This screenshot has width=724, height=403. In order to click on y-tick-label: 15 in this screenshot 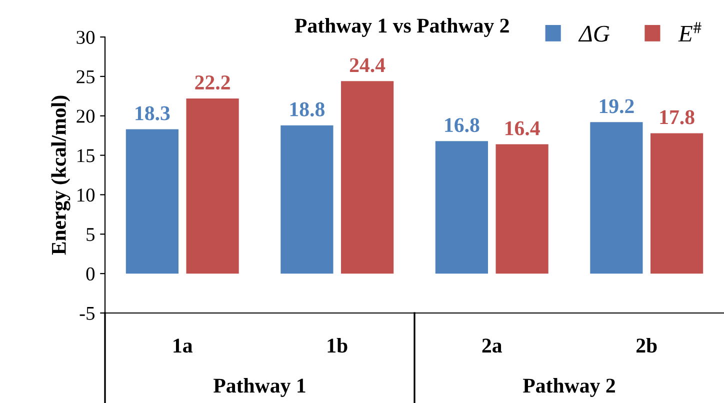, I will do `click(86, 155)`.